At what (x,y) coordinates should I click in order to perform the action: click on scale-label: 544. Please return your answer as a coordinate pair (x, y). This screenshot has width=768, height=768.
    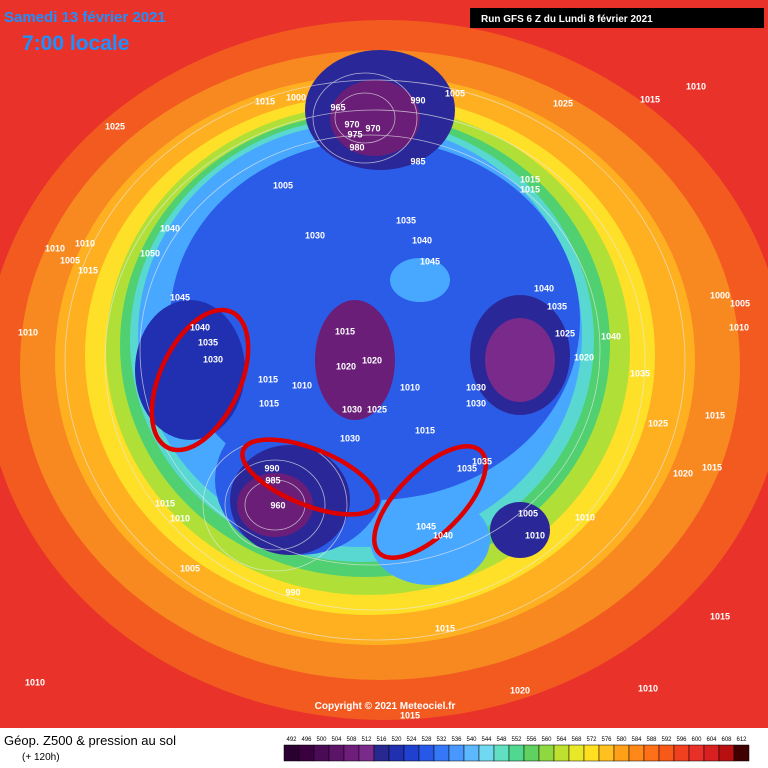
    Looking at the image, I should click on (486, 740).